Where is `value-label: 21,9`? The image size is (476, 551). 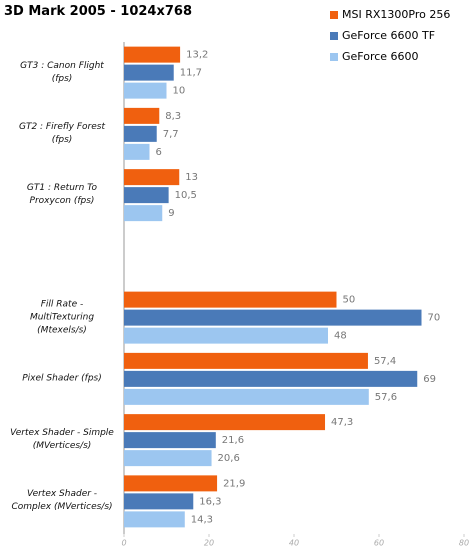 value-label: 21,9 is located at coordinates (234, 483).